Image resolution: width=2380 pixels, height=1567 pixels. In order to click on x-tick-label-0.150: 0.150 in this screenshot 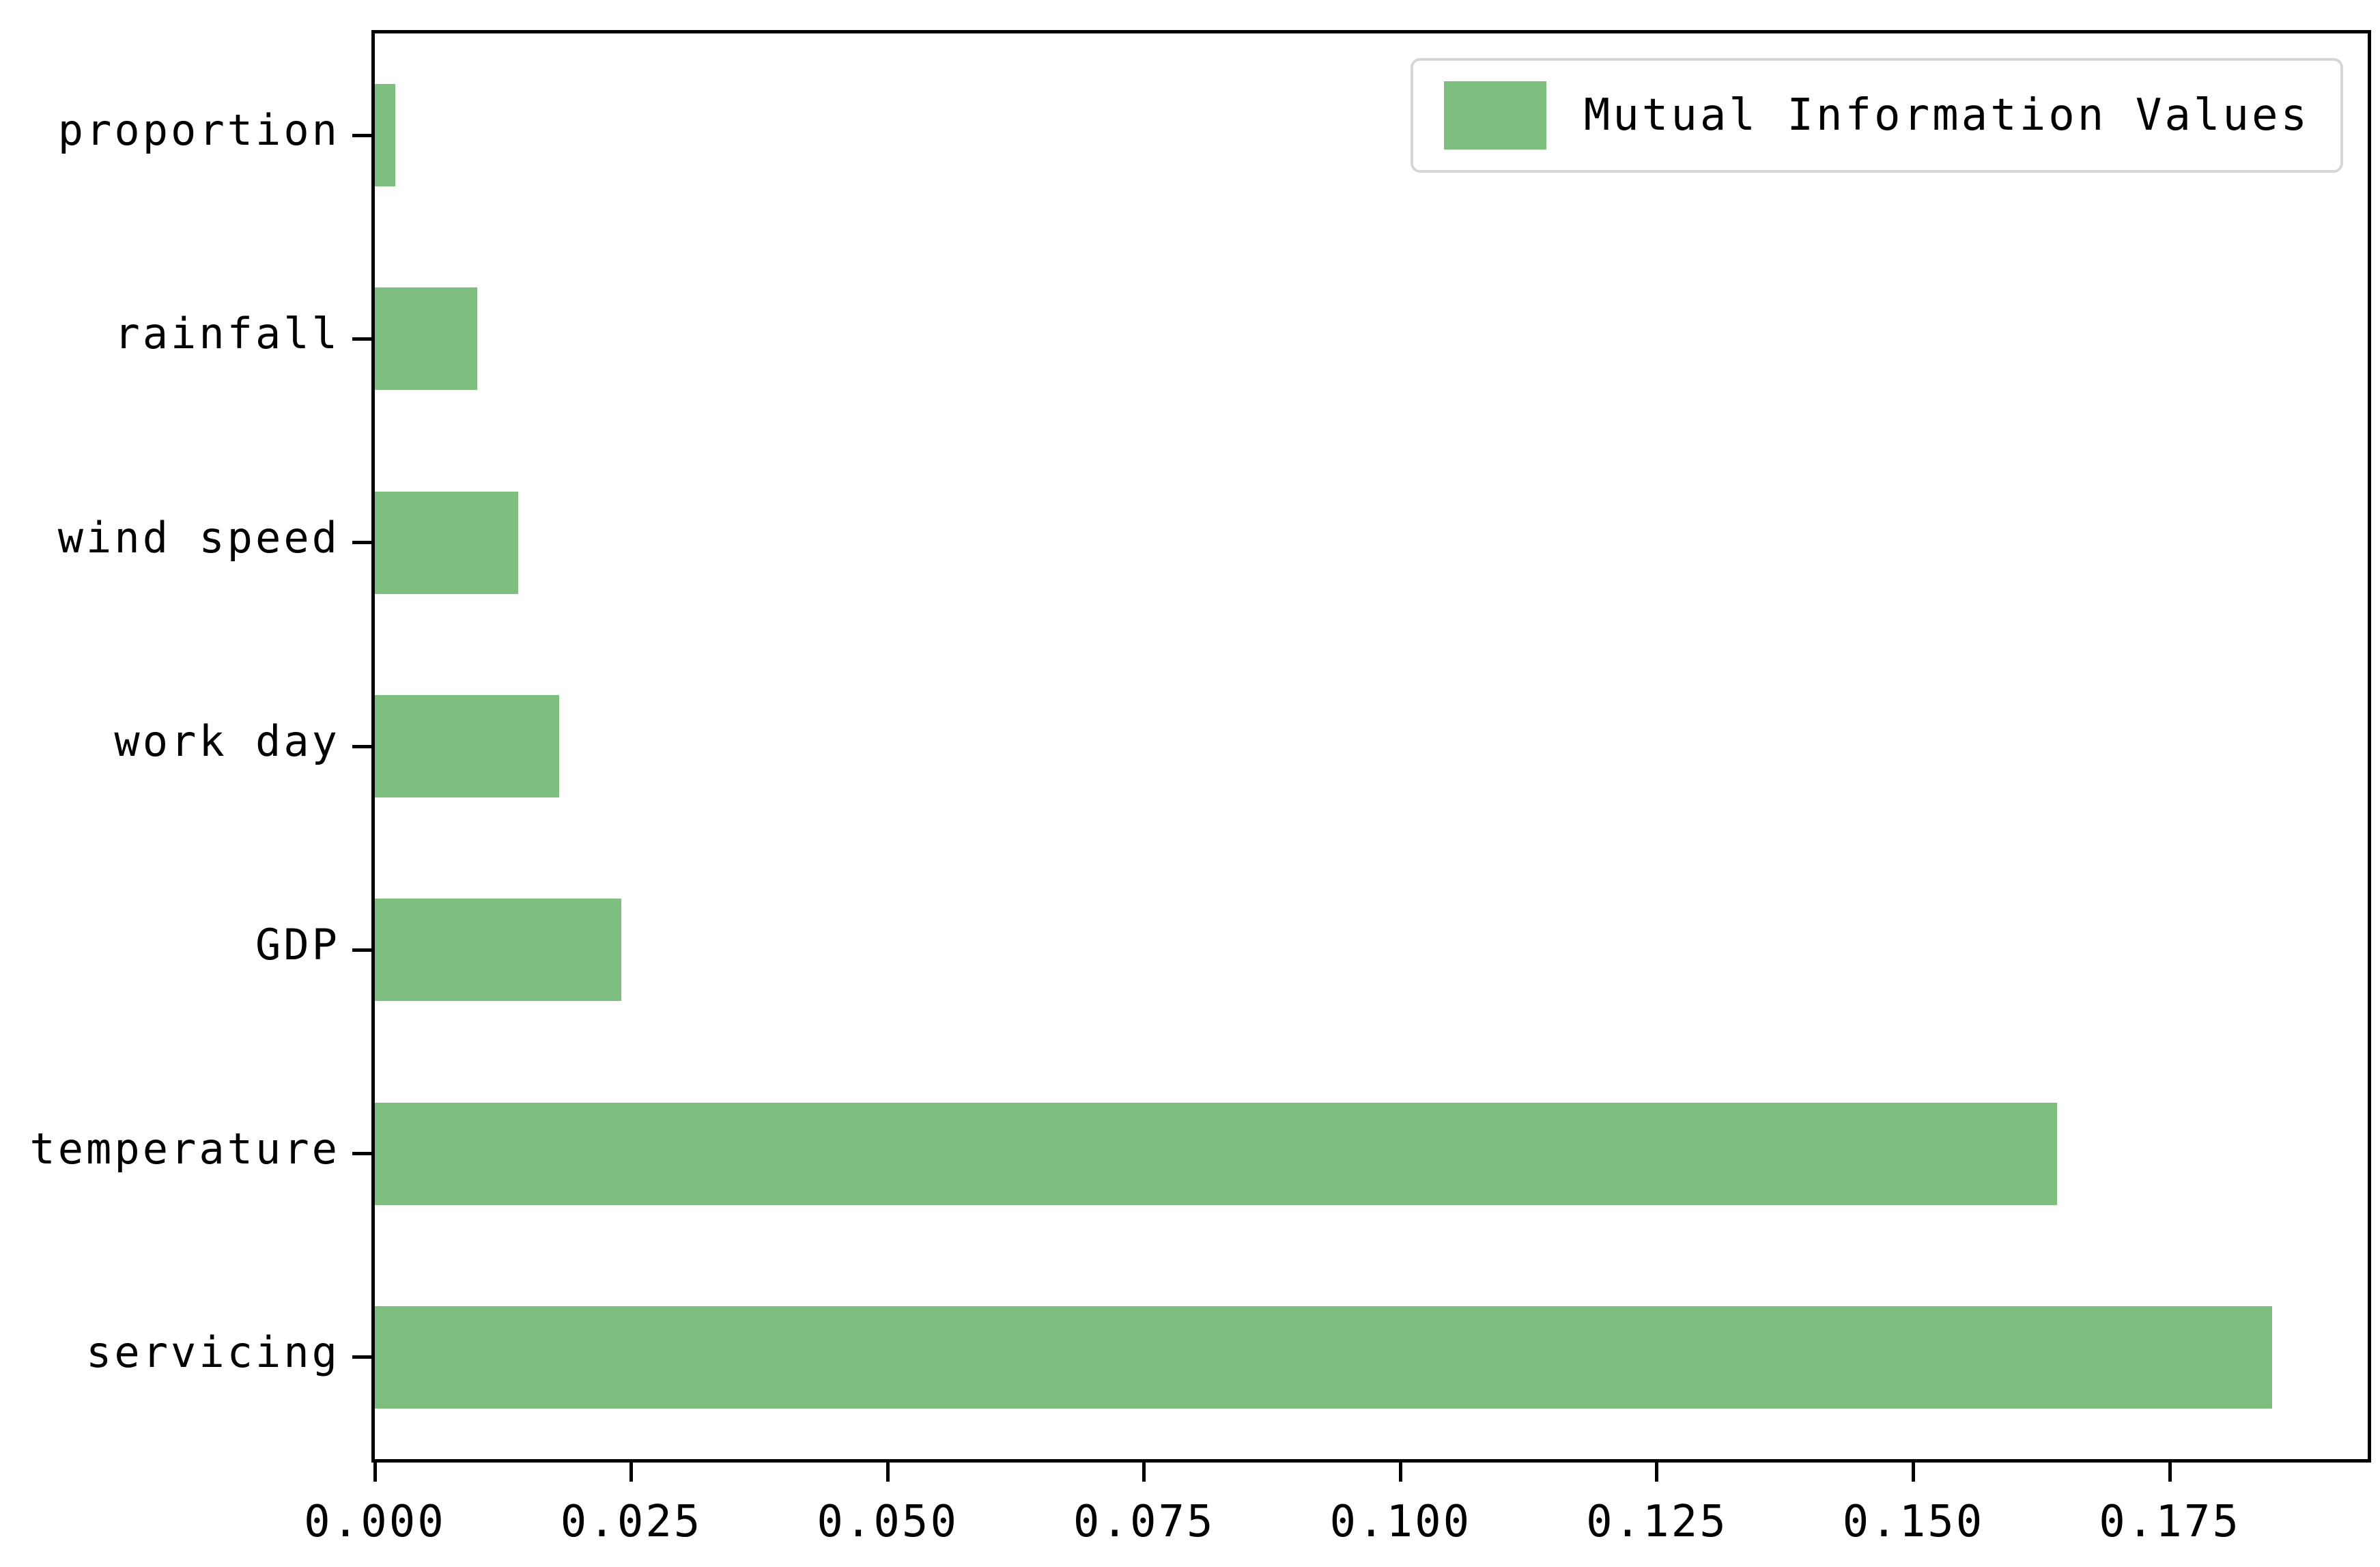, I will do `click(1914, 1522)`.